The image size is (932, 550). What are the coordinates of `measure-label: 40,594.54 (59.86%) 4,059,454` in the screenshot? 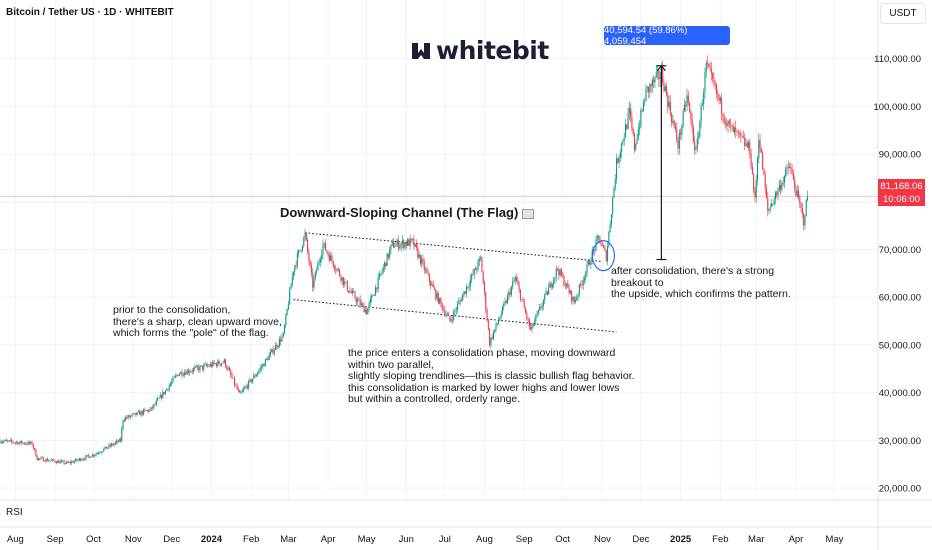 It's located at (667, 36).